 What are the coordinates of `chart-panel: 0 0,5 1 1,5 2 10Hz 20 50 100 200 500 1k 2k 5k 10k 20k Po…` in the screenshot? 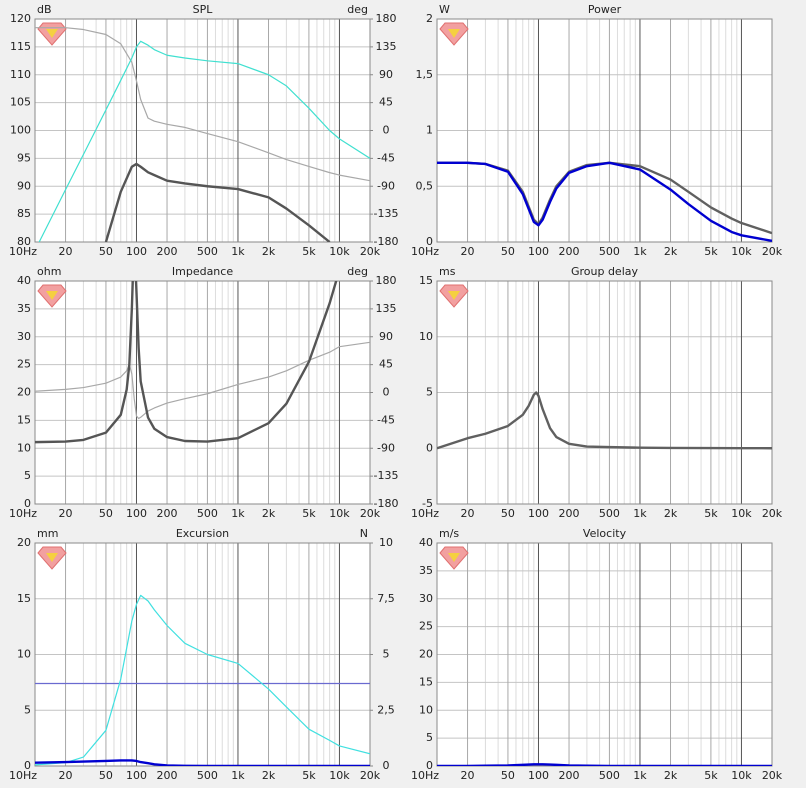 It's located at (597, 130).